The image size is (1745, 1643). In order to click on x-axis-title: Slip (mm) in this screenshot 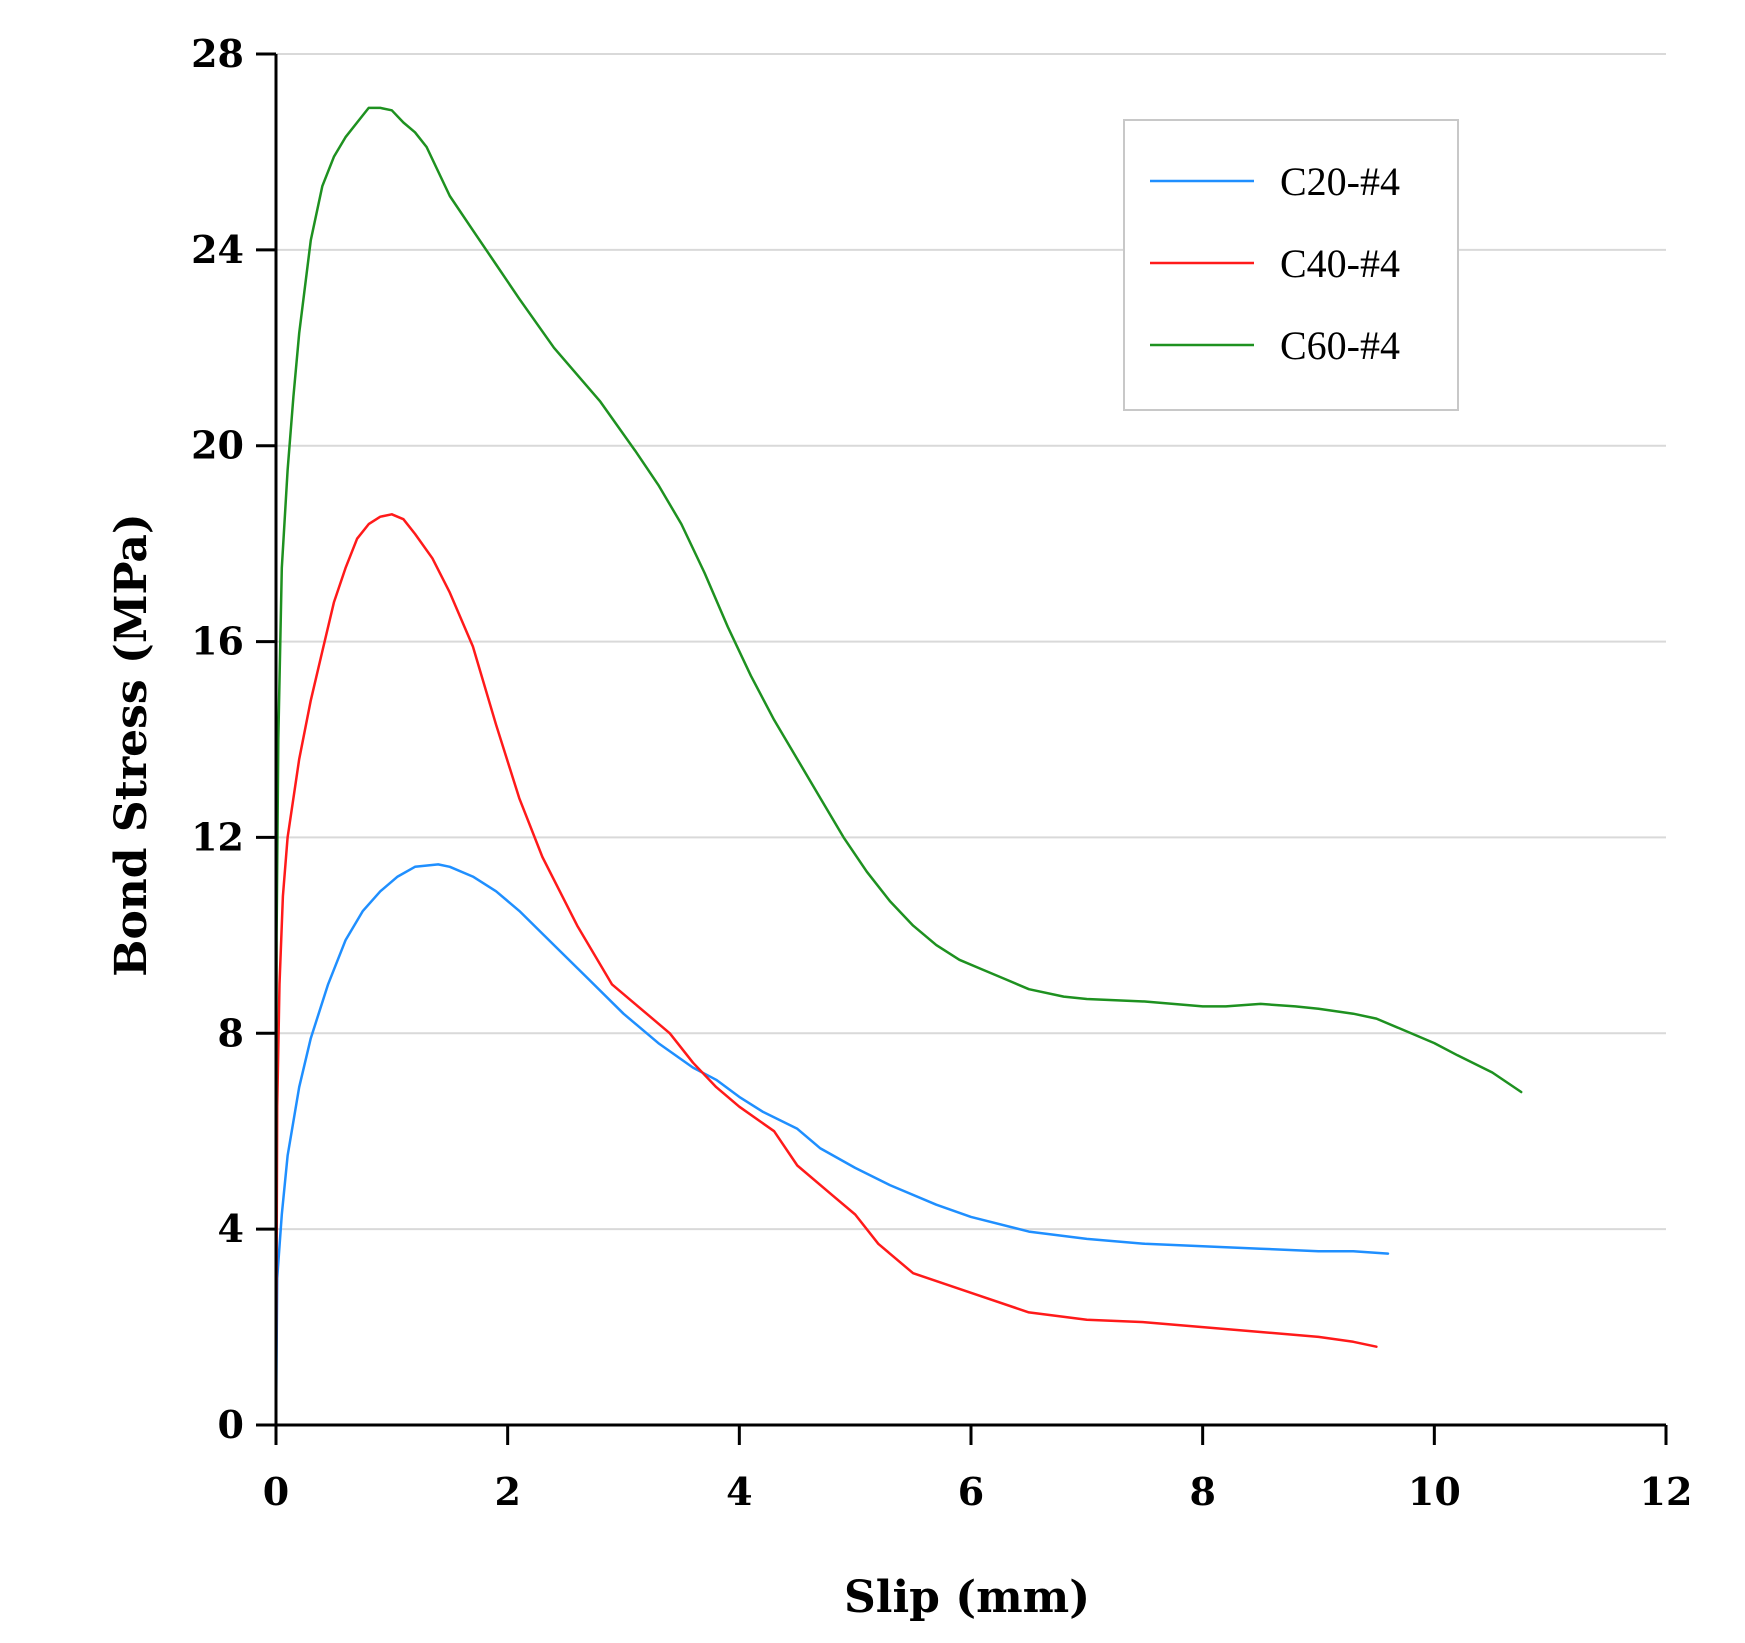, I will do `click(967, 1597)`.